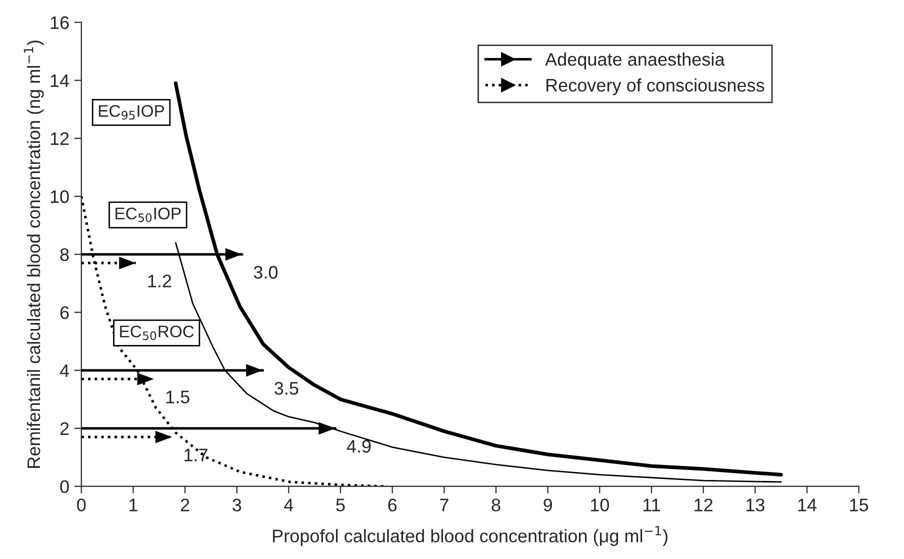 The height and width of the screenshot is (559, 904). What do you see at coordinates (34, 254) in the screenshot?
I see `y-axis-title: Remifentanil calculated blood concentration (ng ml$^{−1}$)` at bounding box center [34, 254].